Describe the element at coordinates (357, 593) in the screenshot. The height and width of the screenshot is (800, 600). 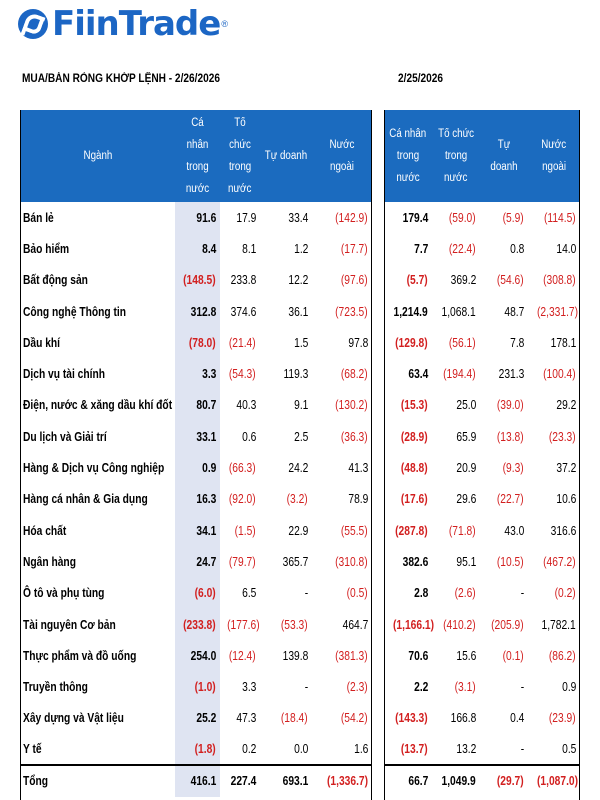
I see `cell-foreign: (0.5)` at that location.